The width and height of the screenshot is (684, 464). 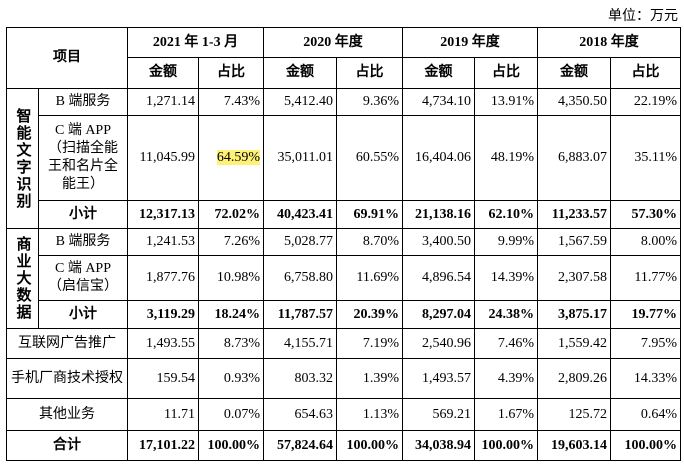 I want to click on value-cell: 5,028.77, so click(x=300, y=242).